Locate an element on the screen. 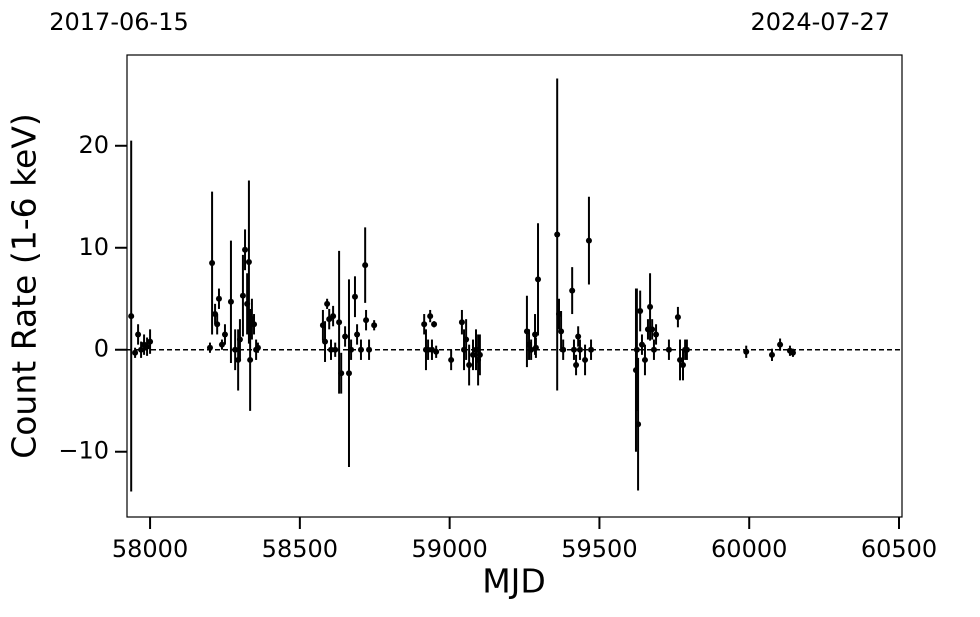  y-tick-label: −10 is located at coordinates (83, 451).